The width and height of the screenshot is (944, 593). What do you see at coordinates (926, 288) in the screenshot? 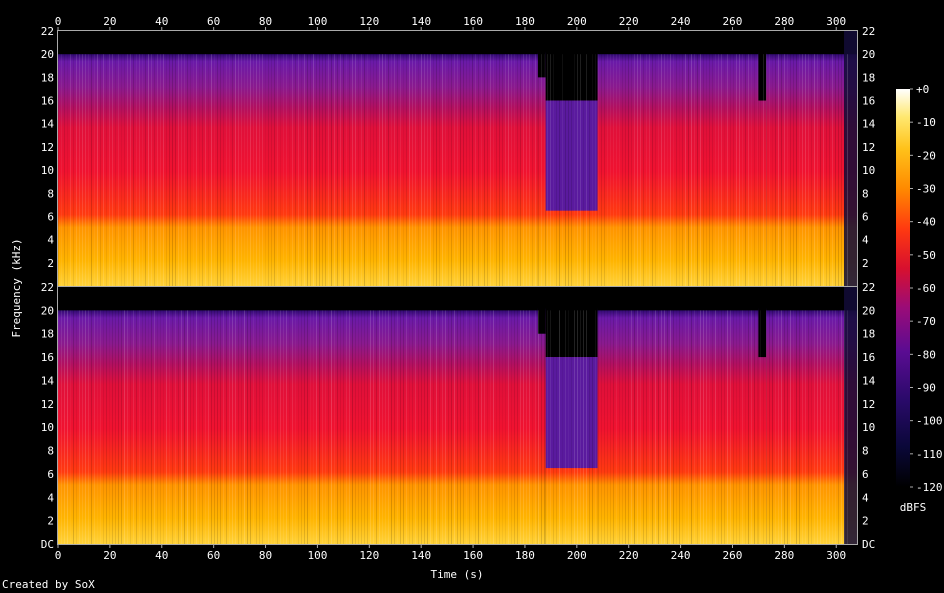
I see `colorbar-tick-label: -60` at bounding box center [926, 288].